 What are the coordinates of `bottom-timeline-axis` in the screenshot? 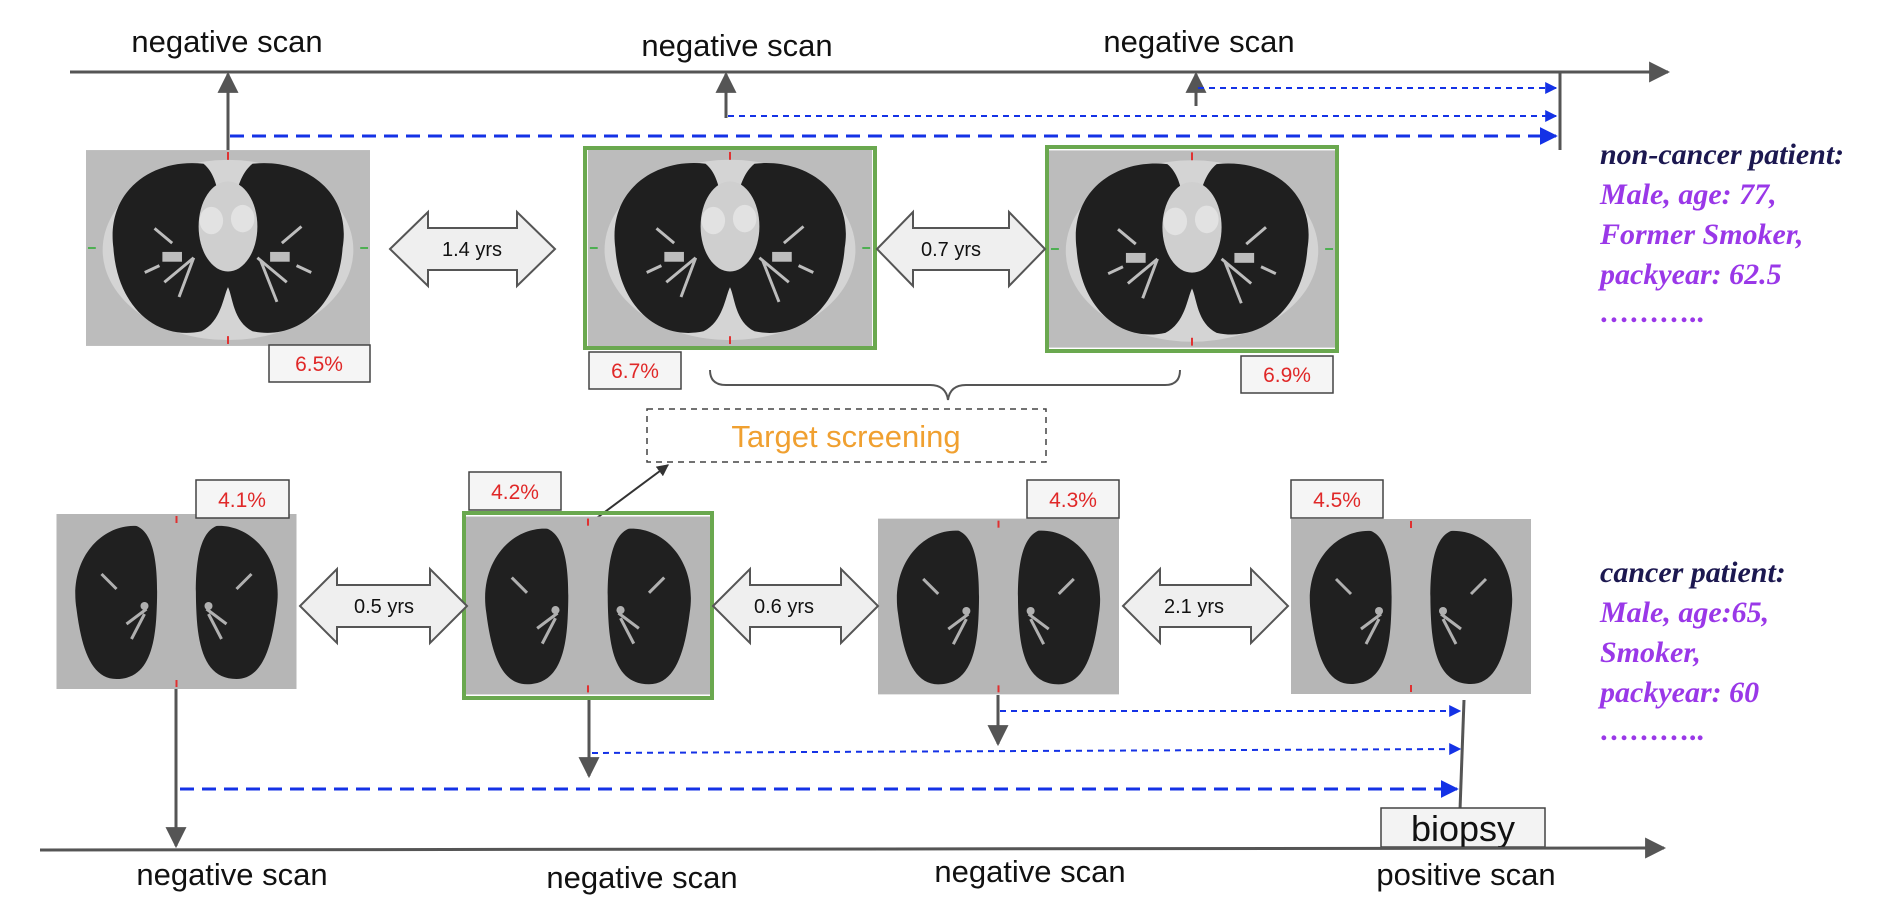 It's located at (853, 848).